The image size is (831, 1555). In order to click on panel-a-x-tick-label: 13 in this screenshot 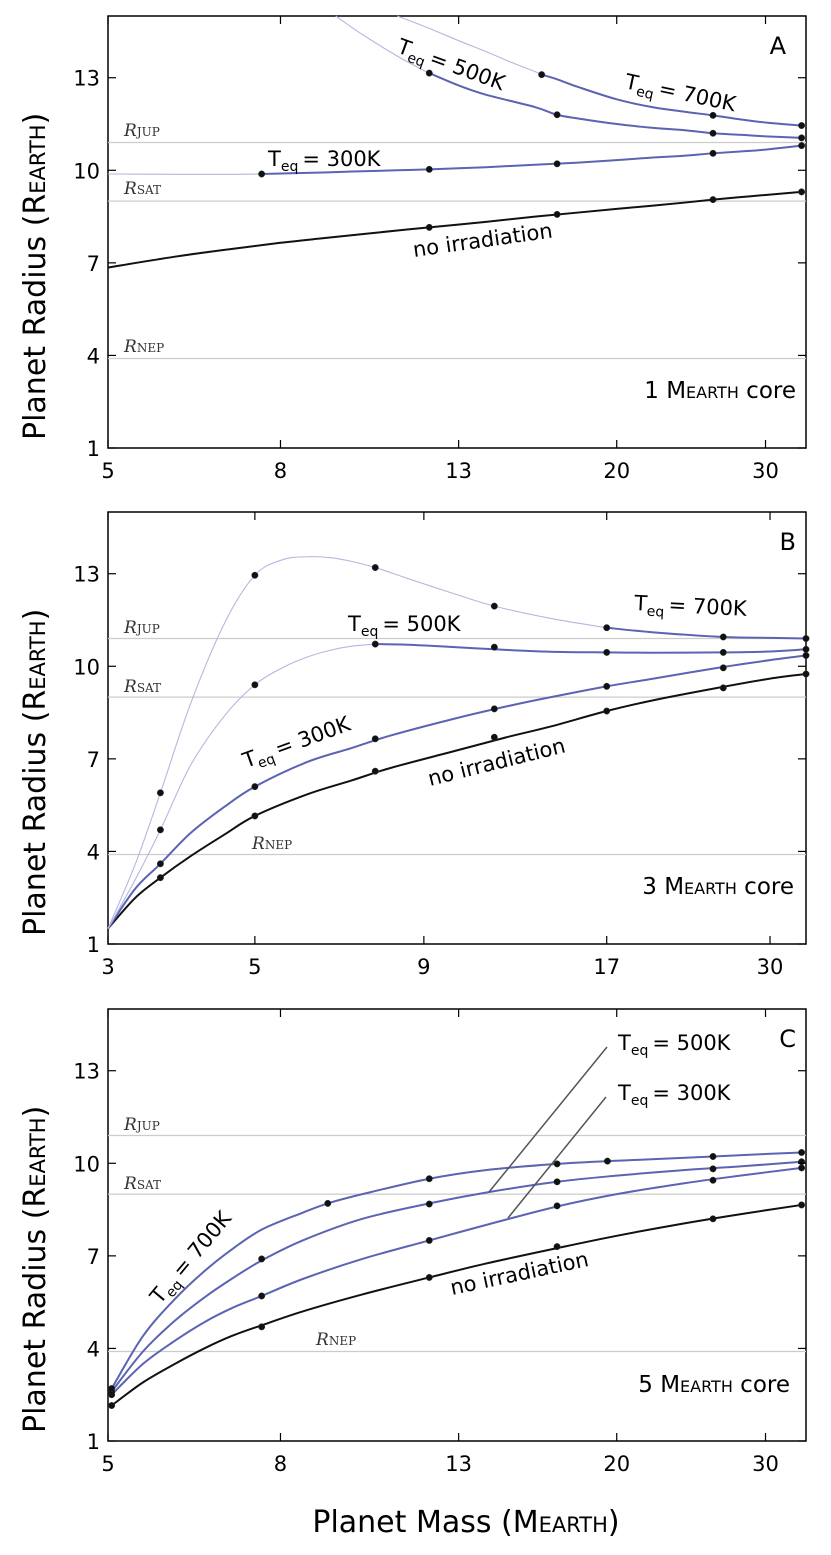, I will do `click(458, 471)`.